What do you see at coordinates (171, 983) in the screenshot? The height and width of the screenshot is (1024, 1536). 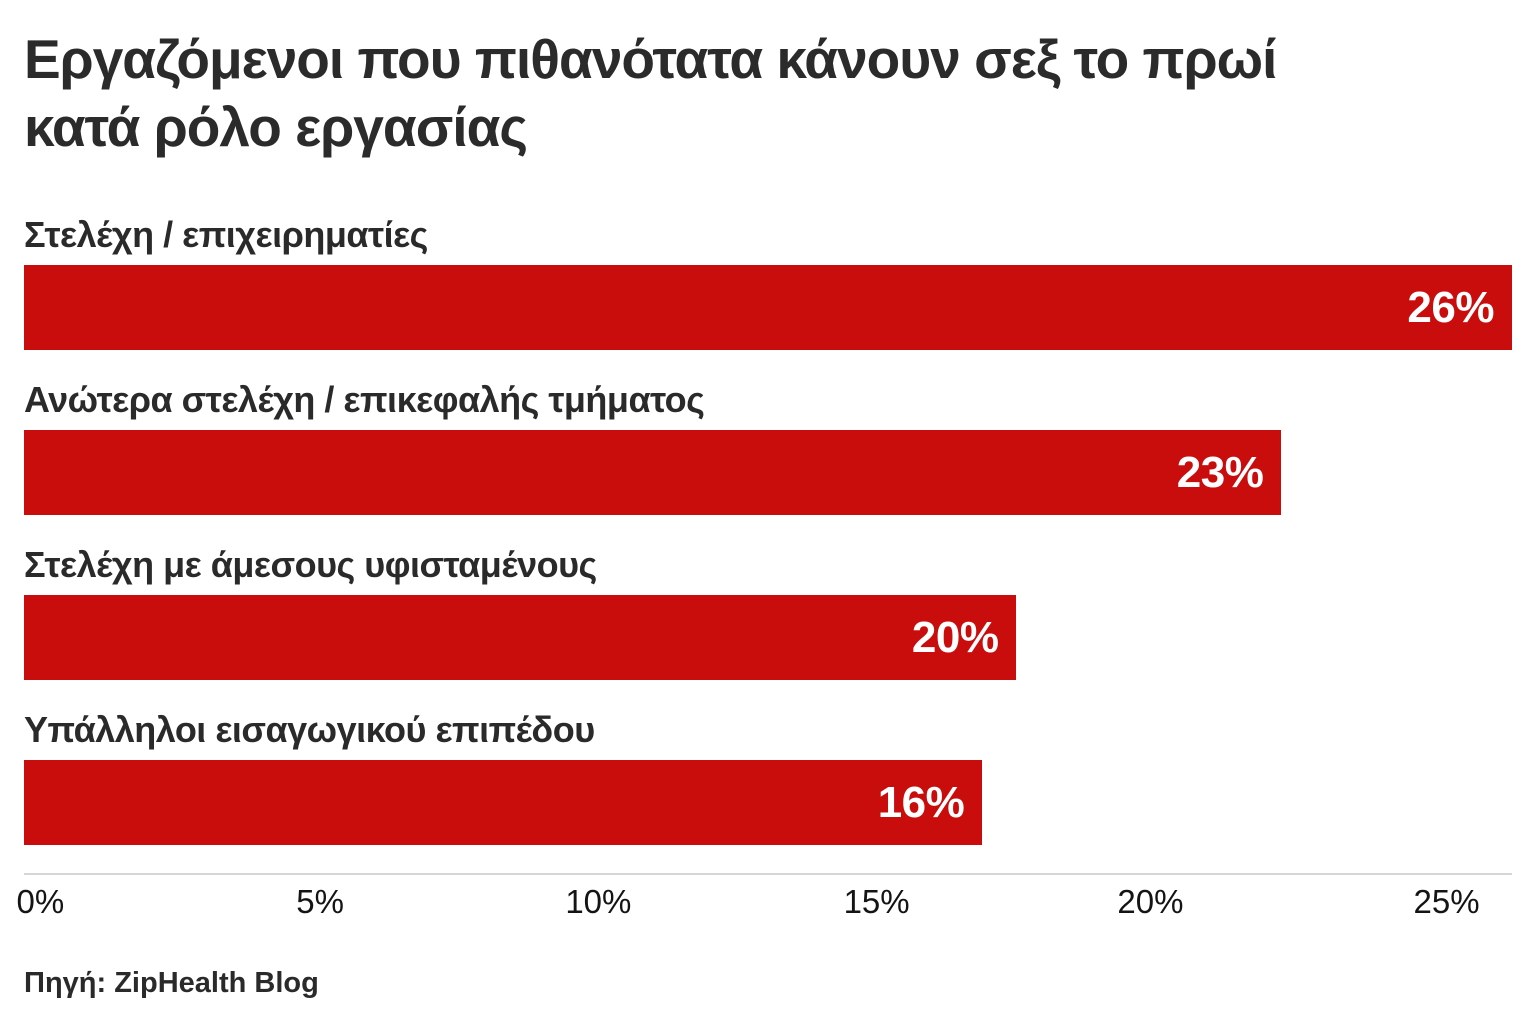 I see `source-credit: Πηγή: ZipHealth Blog` at bounding box center [171, 983].